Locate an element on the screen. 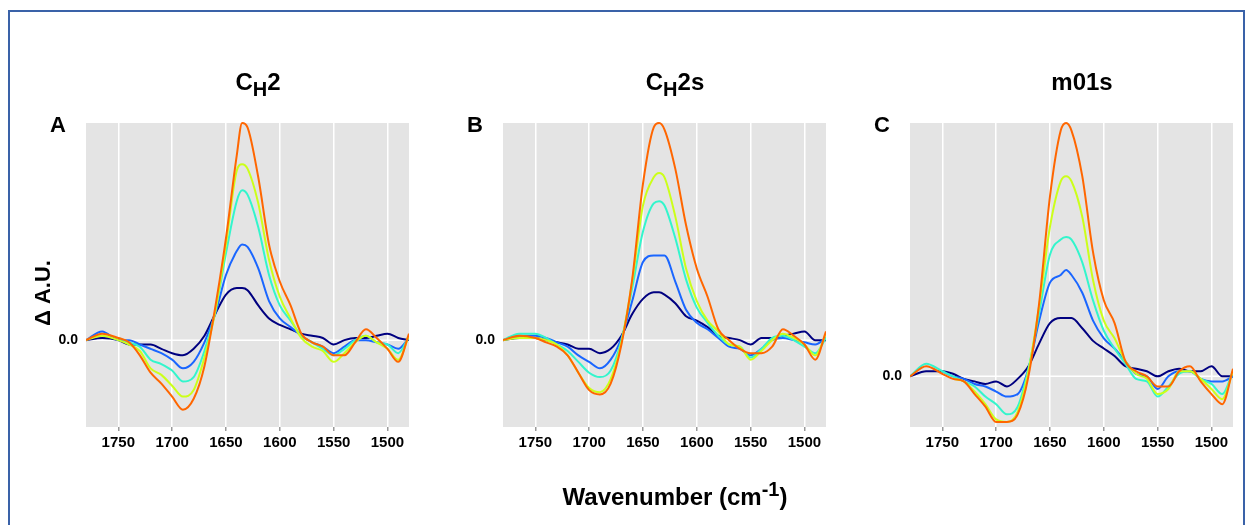 Image resolution: width=1247 pixels, height=525 pixels. chart-title: C$_{H}$2s is located at coordinates (675, 84).